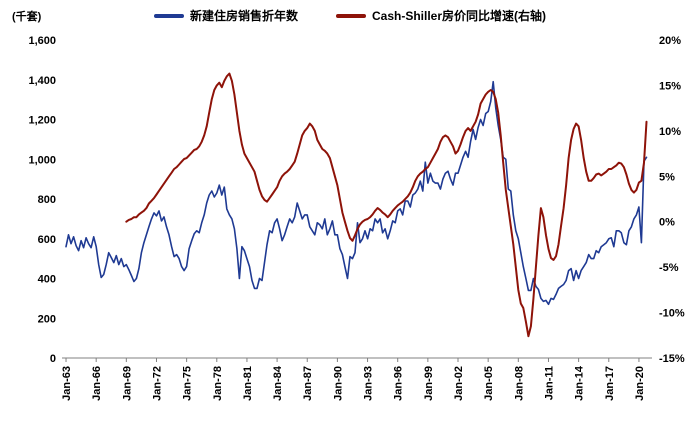  I want to click on right-axis-tick-label: -10%, so click(672, 314).